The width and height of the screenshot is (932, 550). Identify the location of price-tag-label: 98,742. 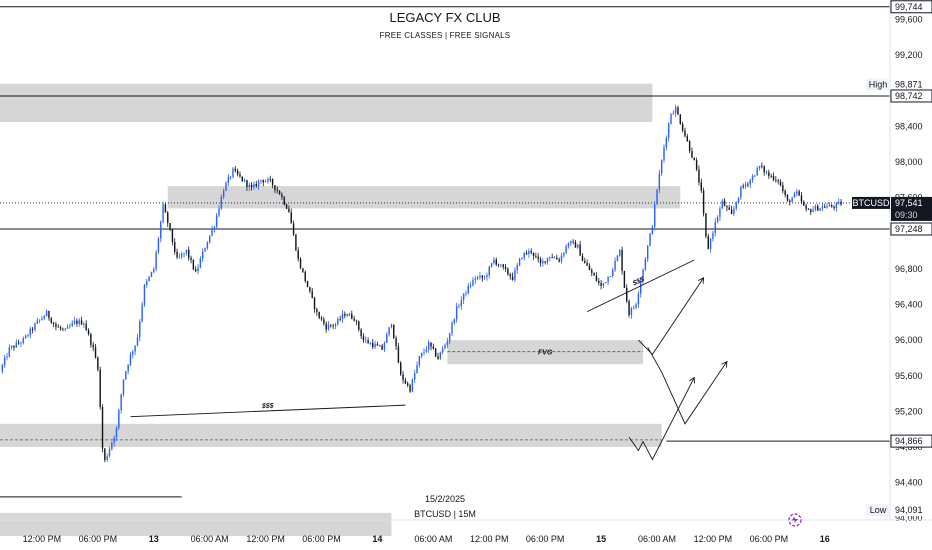
(909, 96).